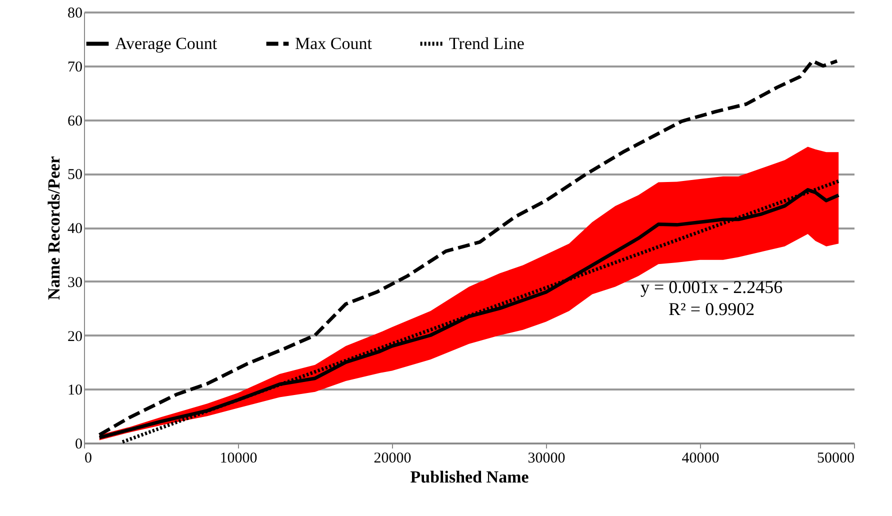 This screenshot has height=516, width=892. I want to click on x-tick-label: 20000, so click(393, 458).